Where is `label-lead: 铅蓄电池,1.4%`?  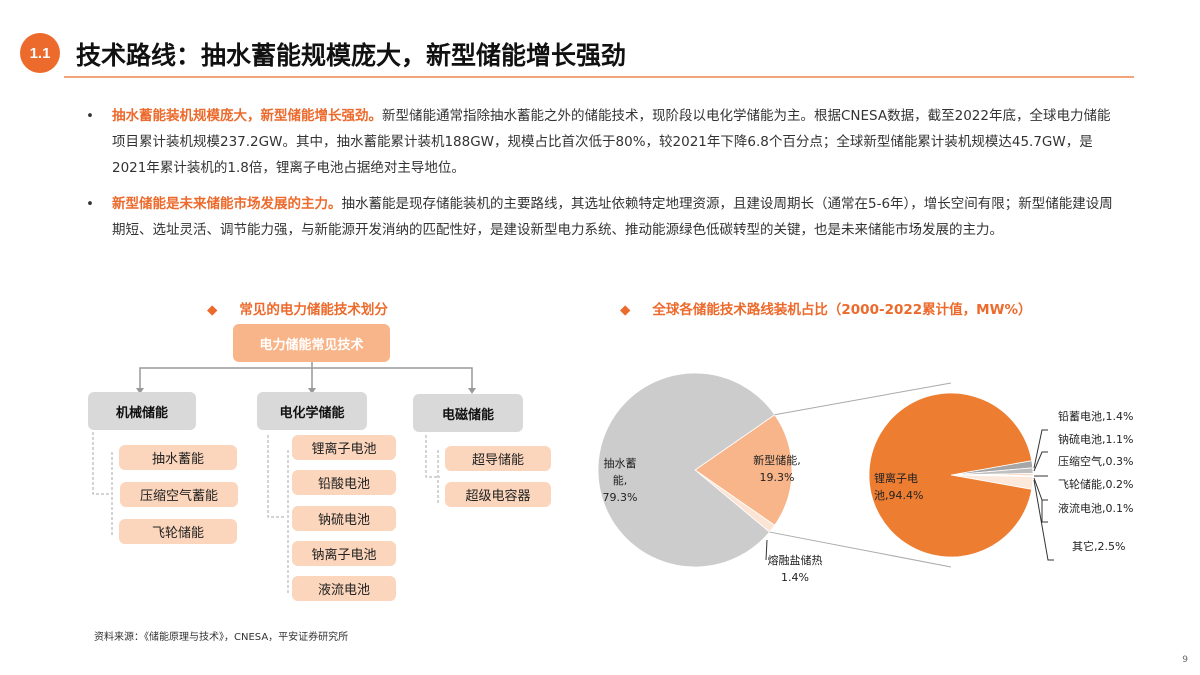 label-lead: 铅蓄电池,1.4% is located at coordinates (1096, 416).